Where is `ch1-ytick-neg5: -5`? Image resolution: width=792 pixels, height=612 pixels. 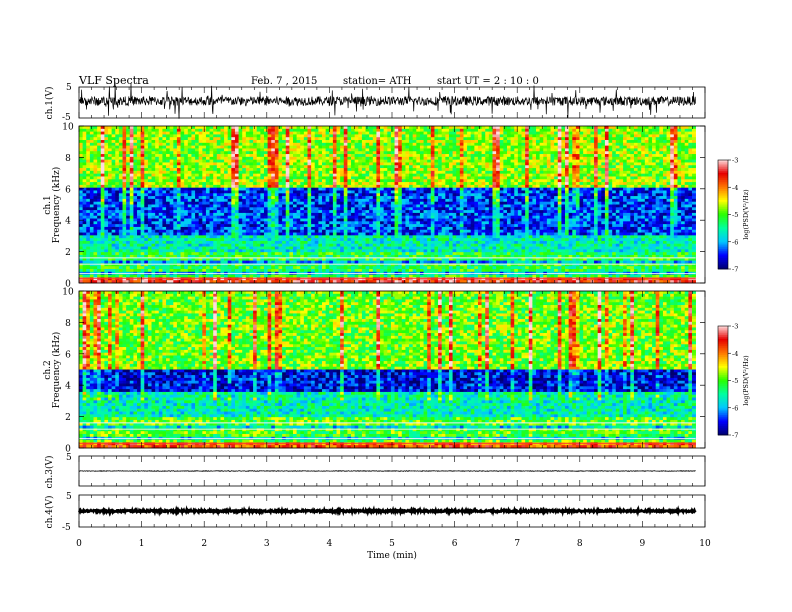
ch1-ytick-neg5: -5 is located at coordinates (66, 118).